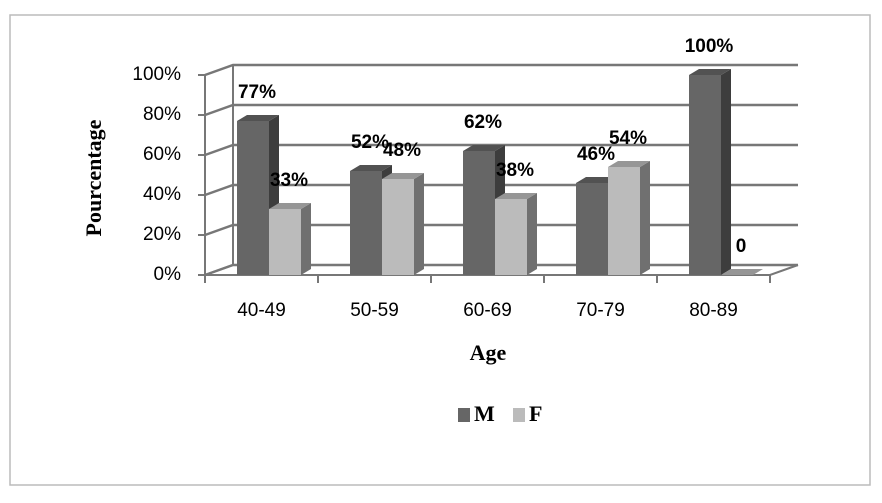 The width and height of the screenshot is (882, 503). What do you see at coordinates (600, 310) in the screenshot?
I see `x-tick-label: 70-79` at bounding box center [600, 310].